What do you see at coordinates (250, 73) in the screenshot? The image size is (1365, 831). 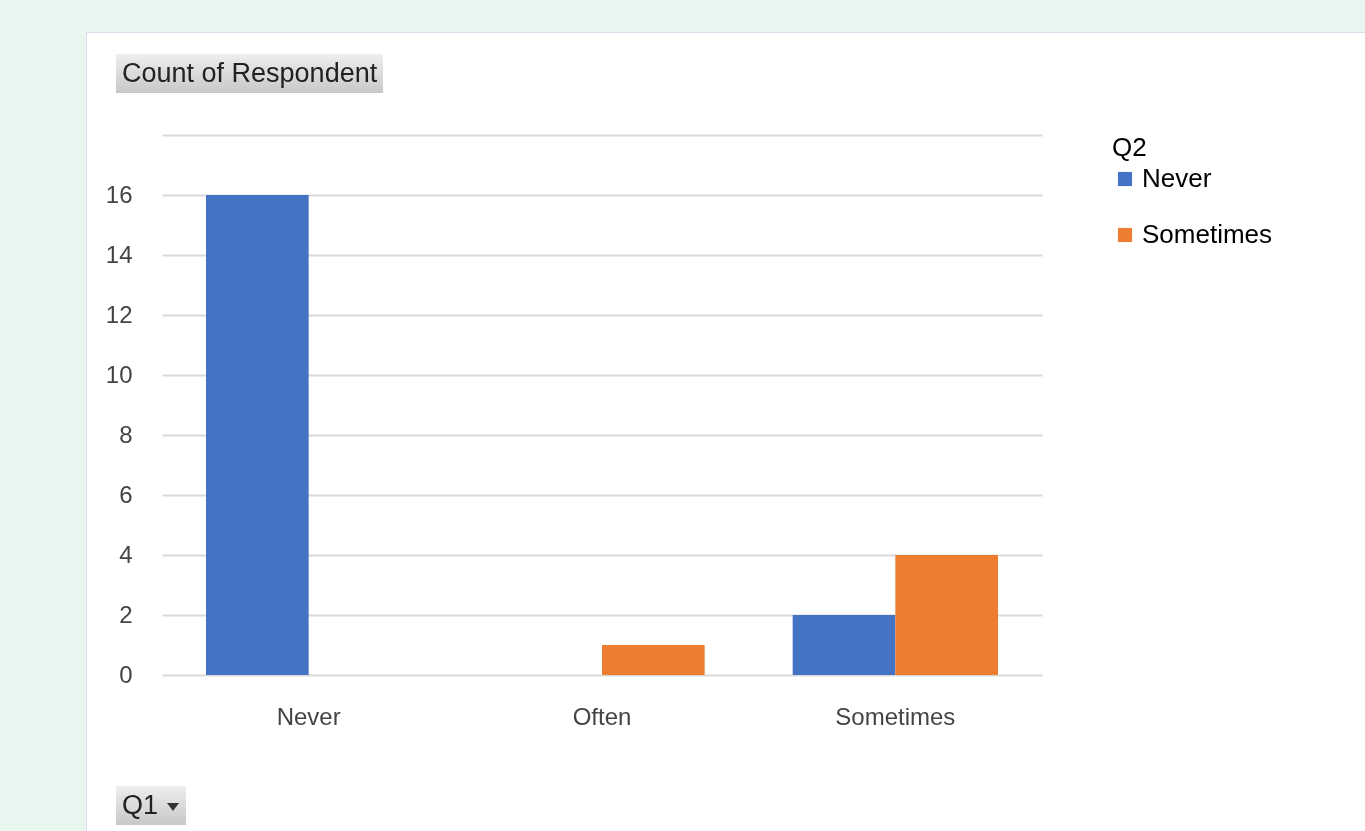 I see `chart-title: Count of Respondent` at bounding box center [250, 73].